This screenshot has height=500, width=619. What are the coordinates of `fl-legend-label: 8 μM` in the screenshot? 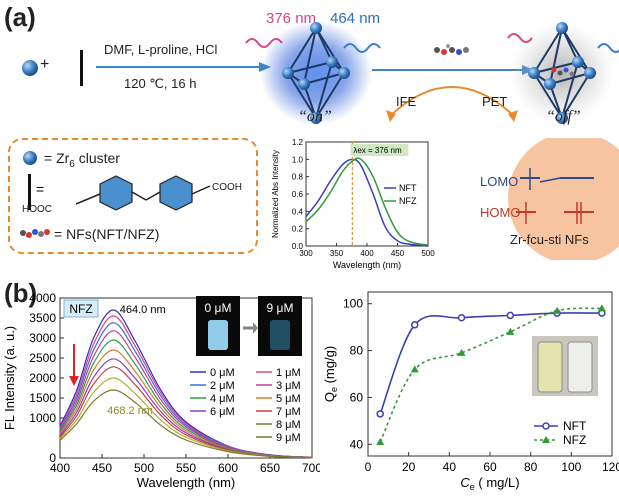 It's located at (288, 425).